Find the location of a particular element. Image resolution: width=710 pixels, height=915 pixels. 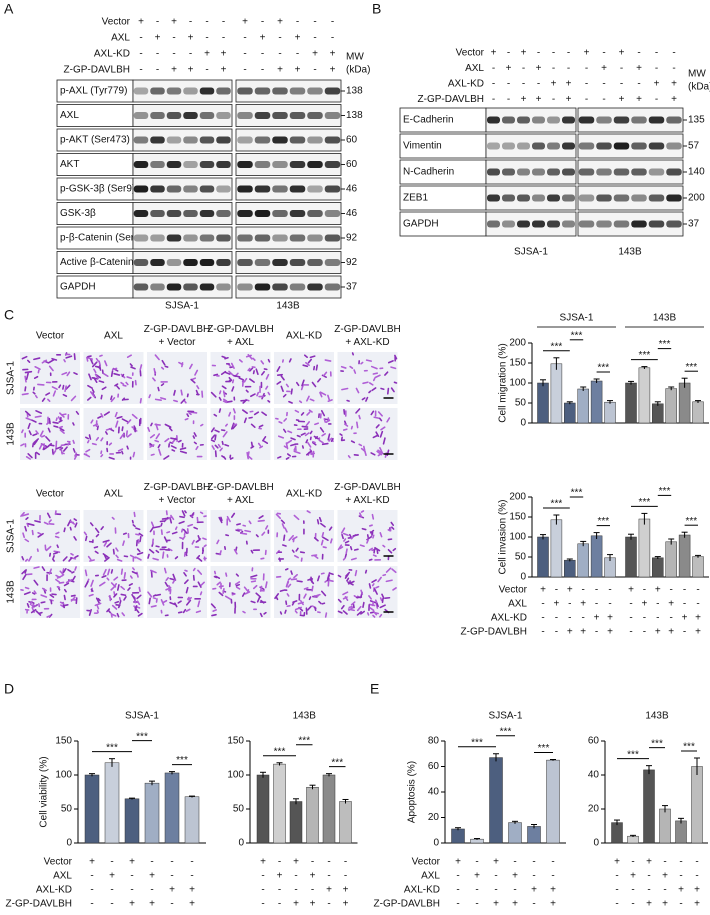

image-row-label: 143B is located at coordinates (11, 592).